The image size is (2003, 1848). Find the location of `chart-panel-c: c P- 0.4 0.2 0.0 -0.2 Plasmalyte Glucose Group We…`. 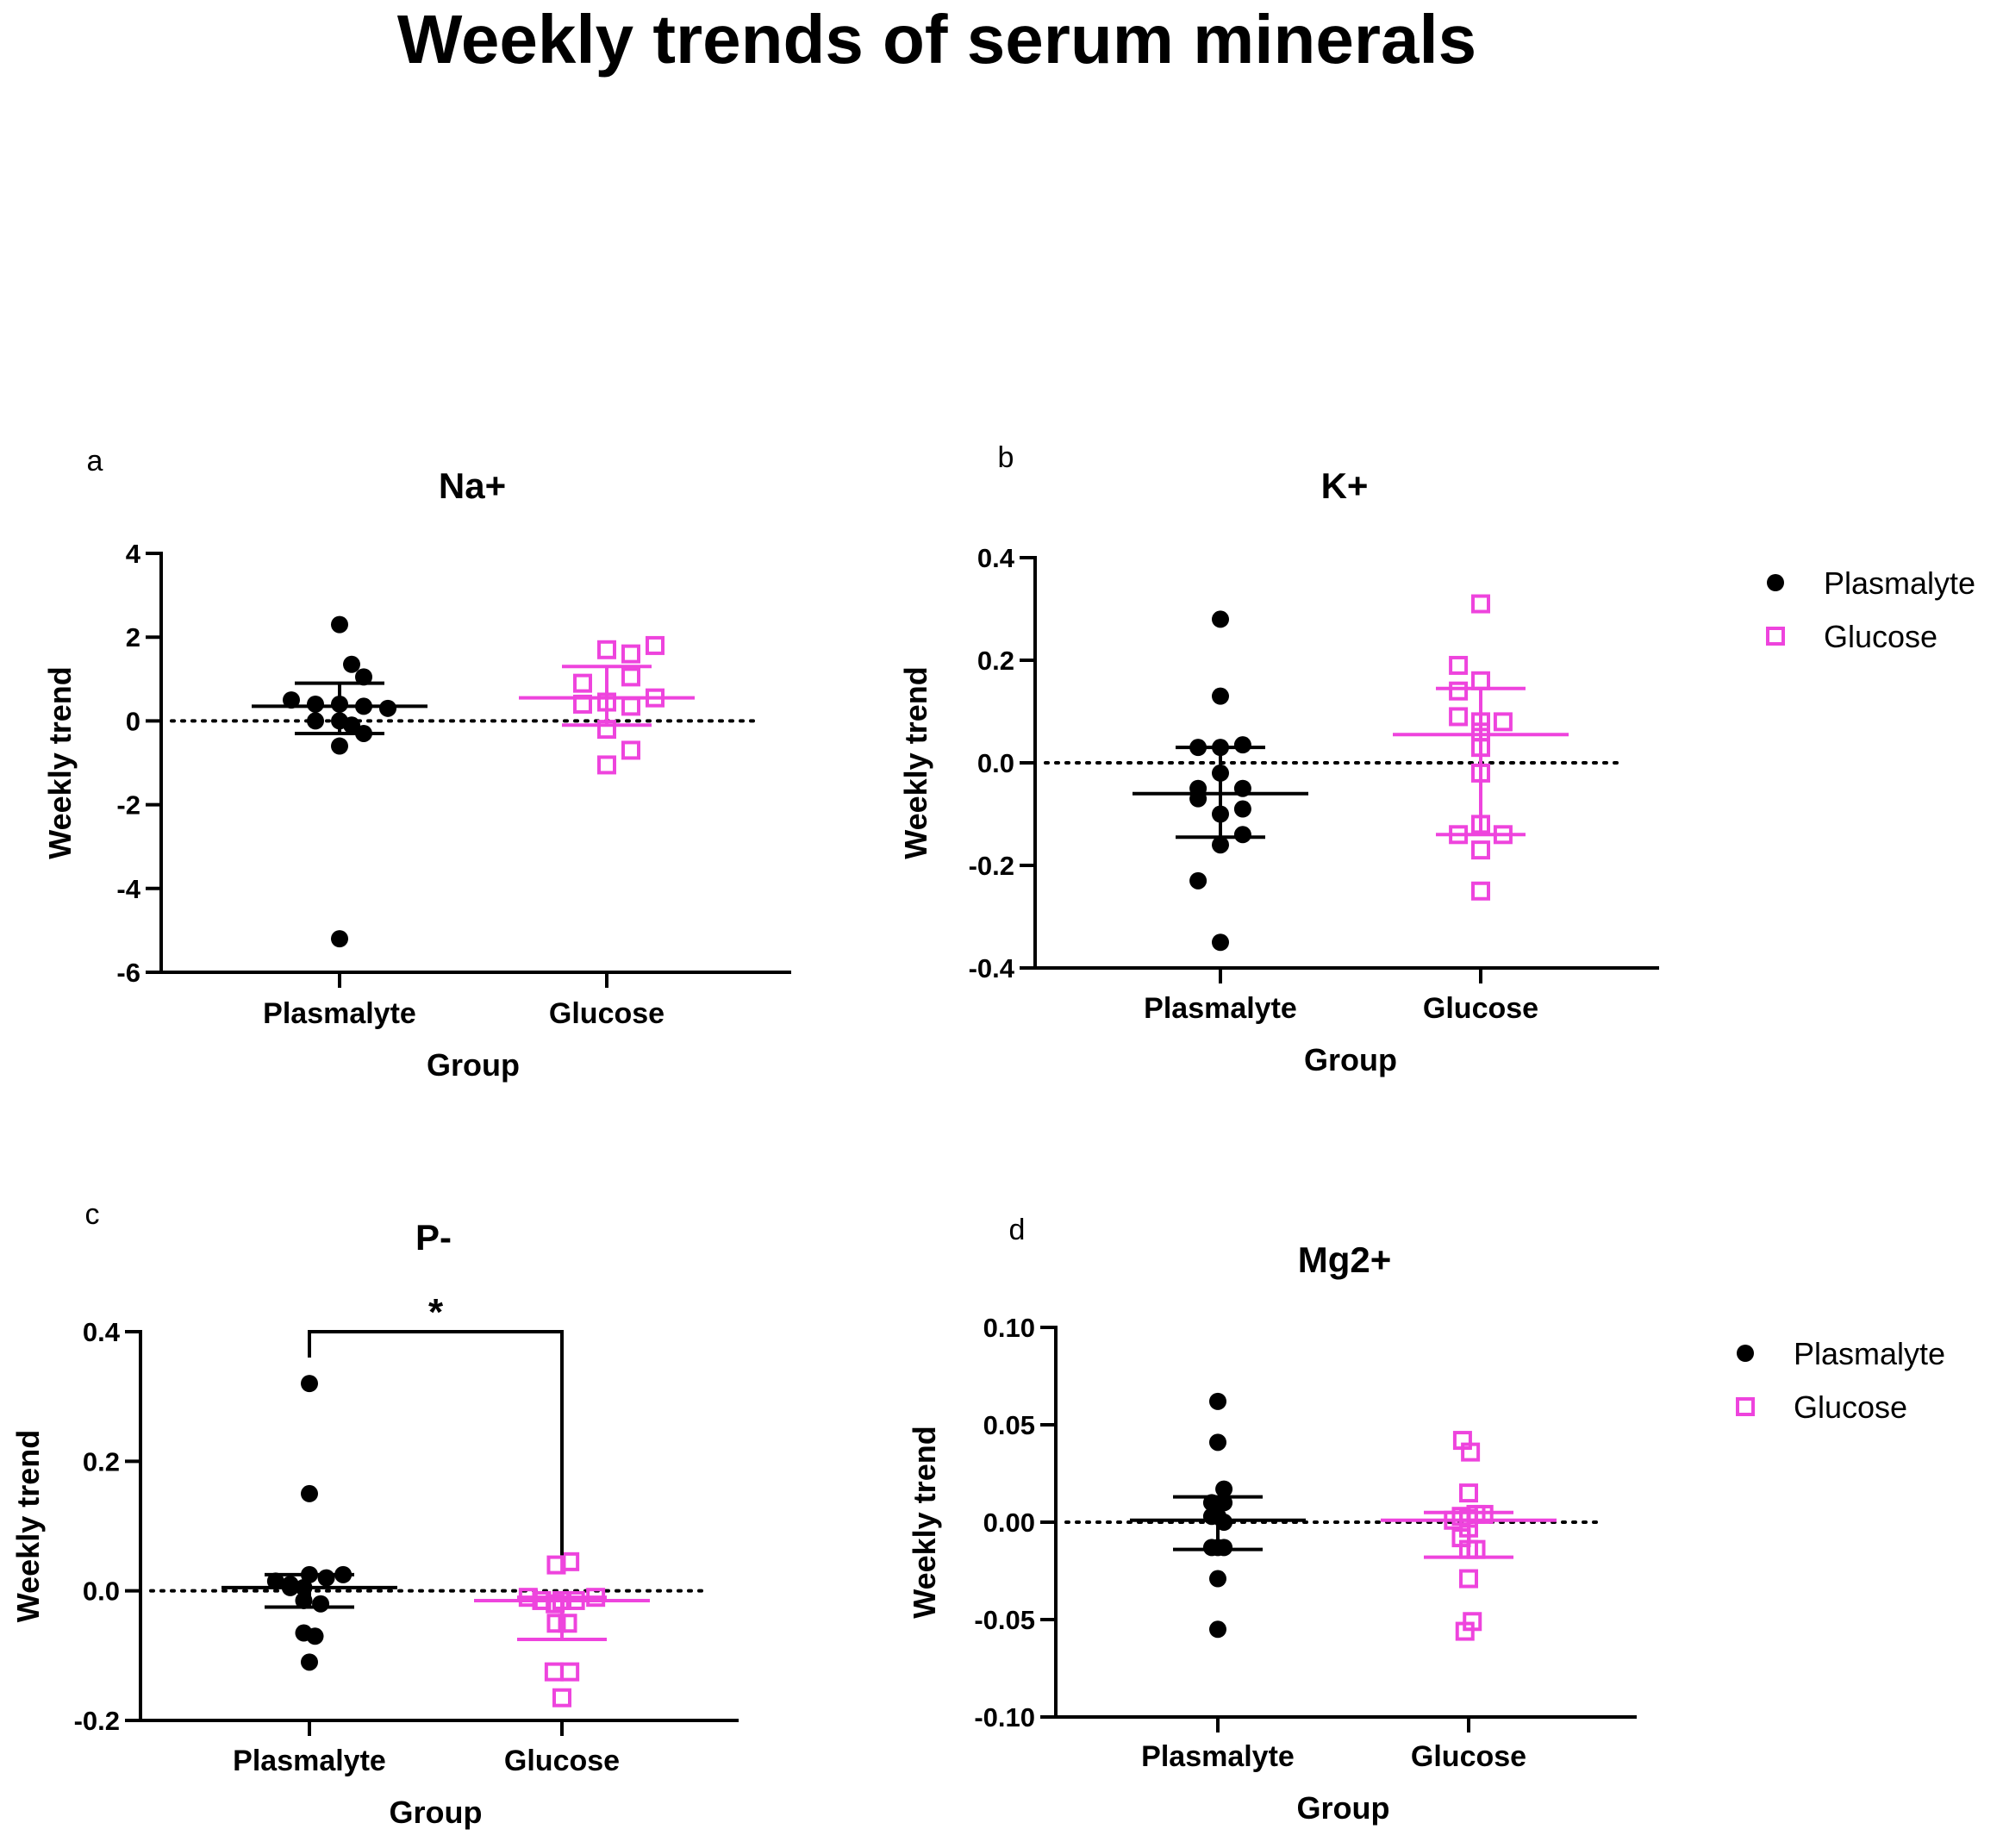

chart-panel-c: c P- 0.4 0.2 0.0 -0.2 Plasmalyte Glucose Group We… is located at coordinates (374, 1514).